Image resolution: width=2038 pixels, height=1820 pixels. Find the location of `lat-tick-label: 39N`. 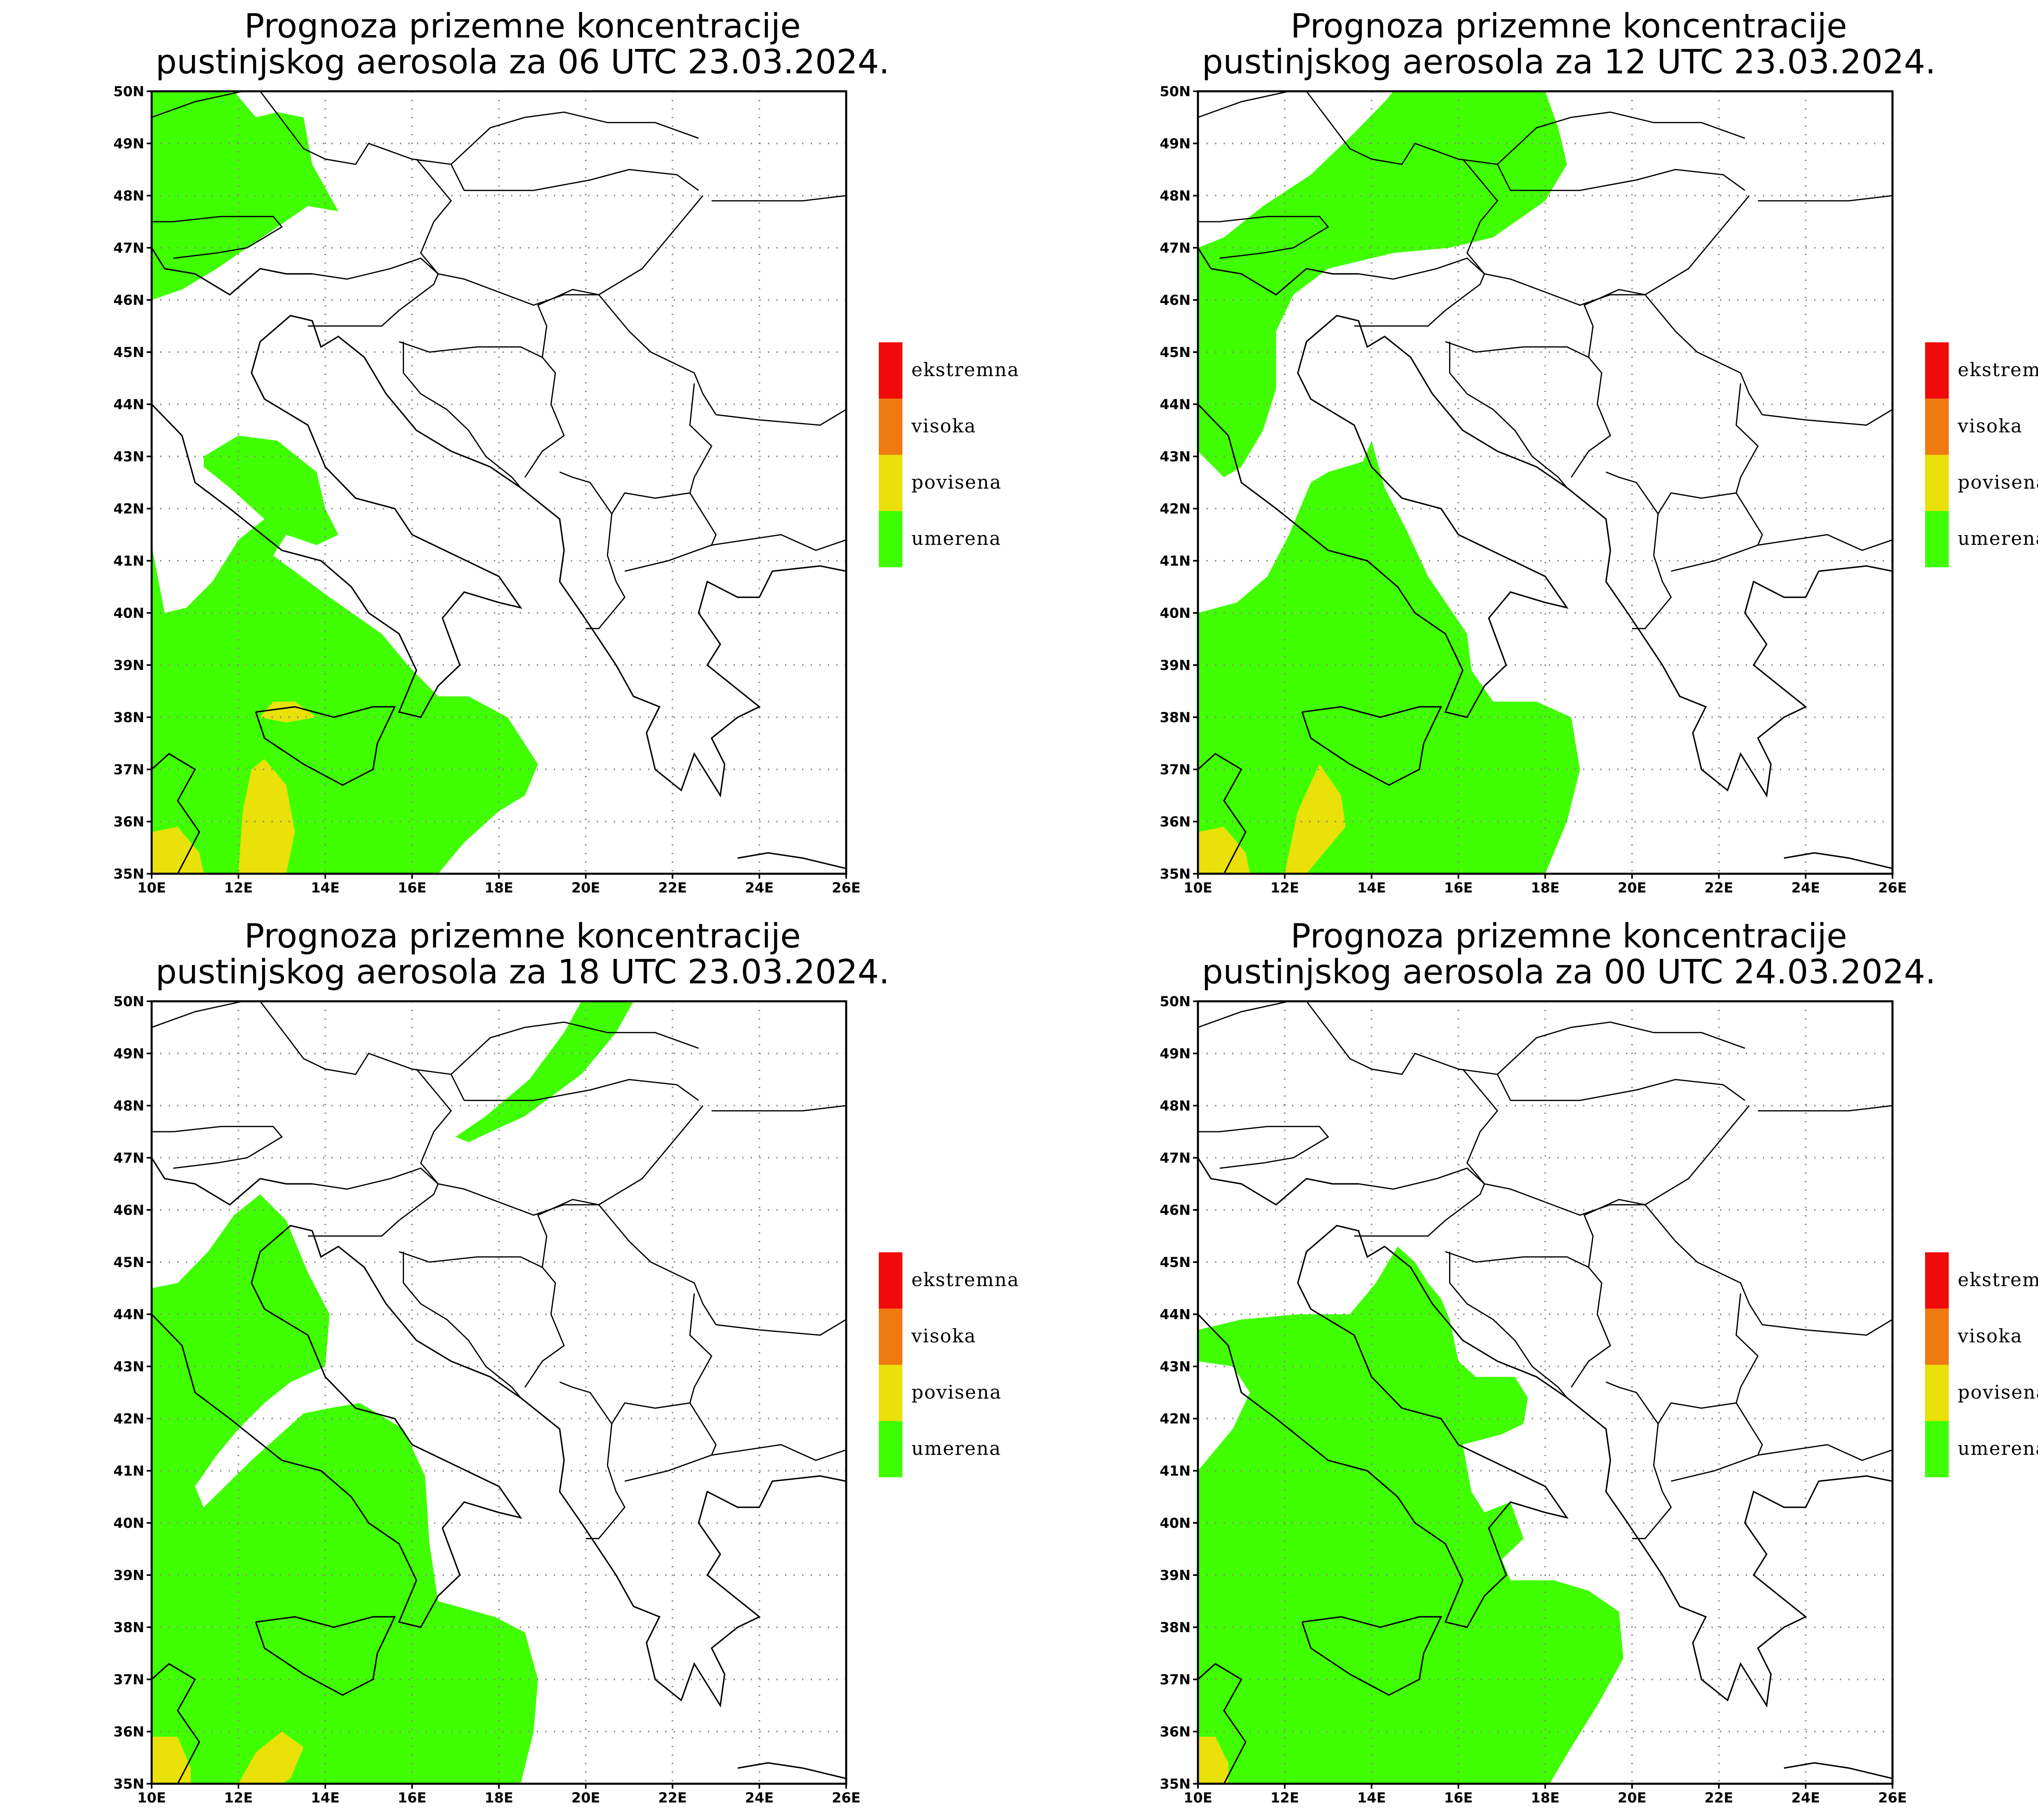

lat-tick-label: 39N is located at coordinates (129, 1576).